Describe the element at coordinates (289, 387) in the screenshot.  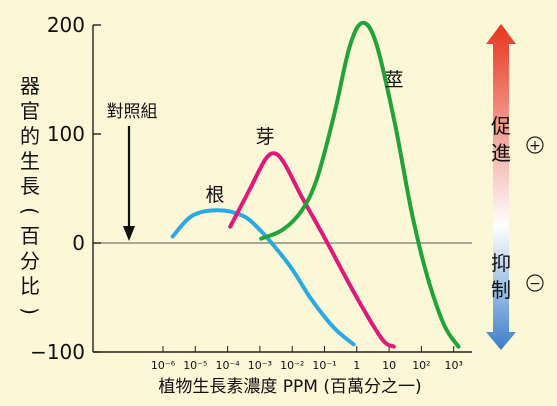
I see `x-axis-label: 植物生長素濃度 PPM (百萬分之一)` at that location.